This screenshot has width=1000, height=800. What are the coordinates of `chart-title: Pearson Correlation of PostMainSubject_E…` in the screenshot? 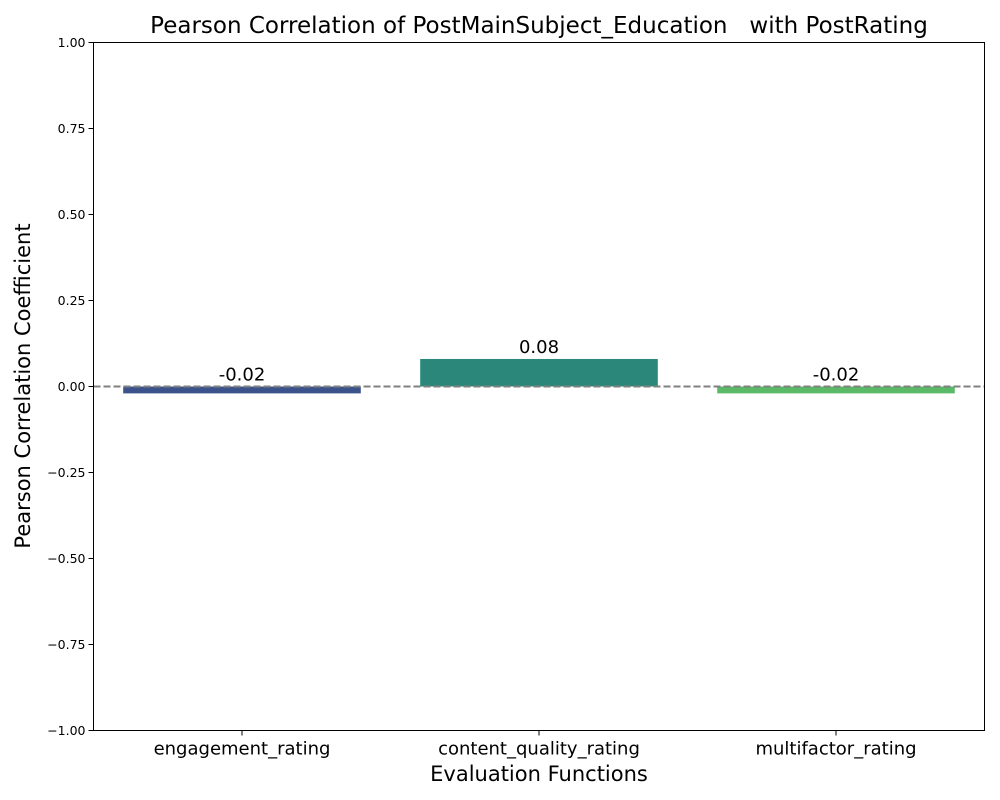 It's located at (539, 26).